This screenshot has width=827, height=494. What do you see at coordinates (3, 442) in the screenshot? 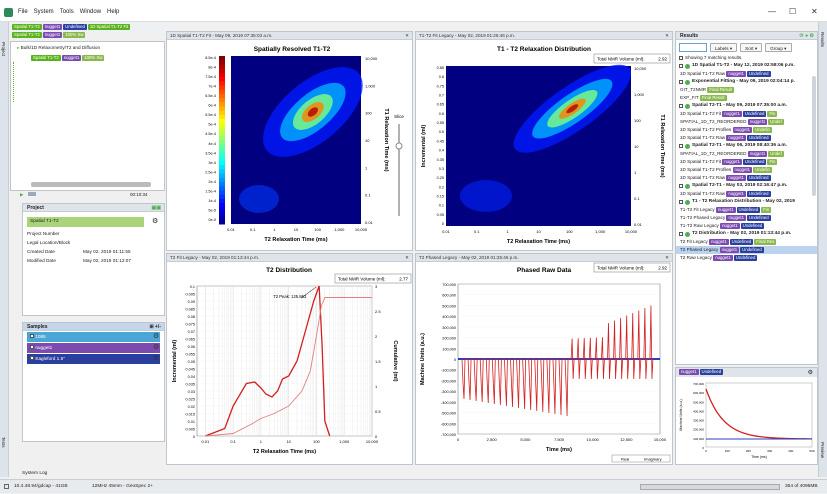
I see `vtab-tests: Tests` at bounding box center [3, 442].